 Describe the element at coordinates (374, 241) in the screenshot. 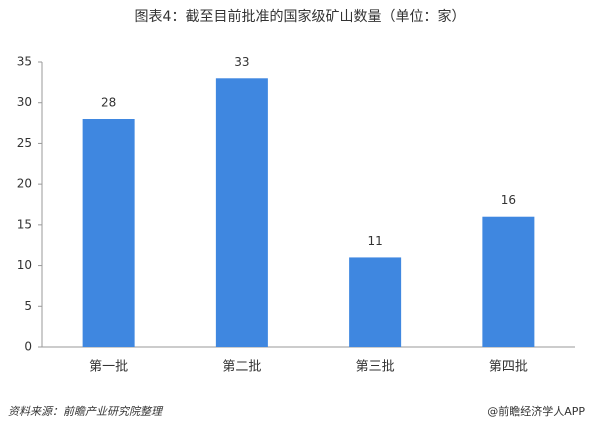

I see `data-label: 11` at that location.